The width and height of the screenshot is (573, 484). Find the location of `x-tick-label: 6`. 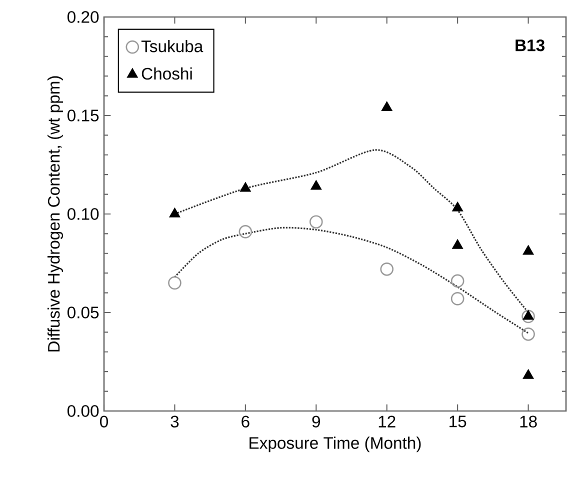

x-tick-label: 6 is located at coordinates (246, 422).